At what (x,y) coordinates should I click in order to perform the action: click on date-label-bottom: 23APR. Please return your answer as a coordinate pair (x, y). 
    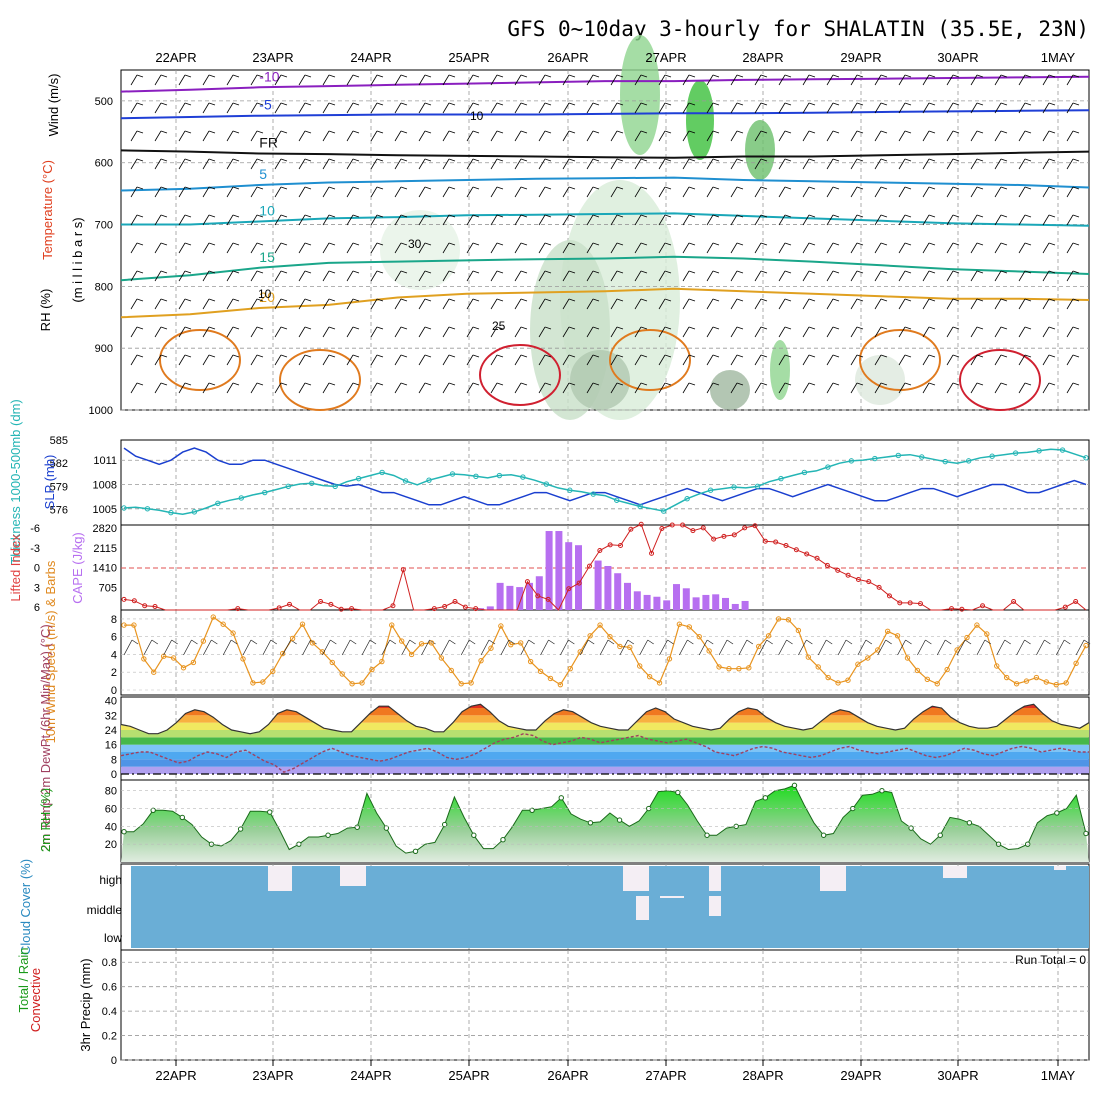
    Looking at the image, I should click on (272, 1075).